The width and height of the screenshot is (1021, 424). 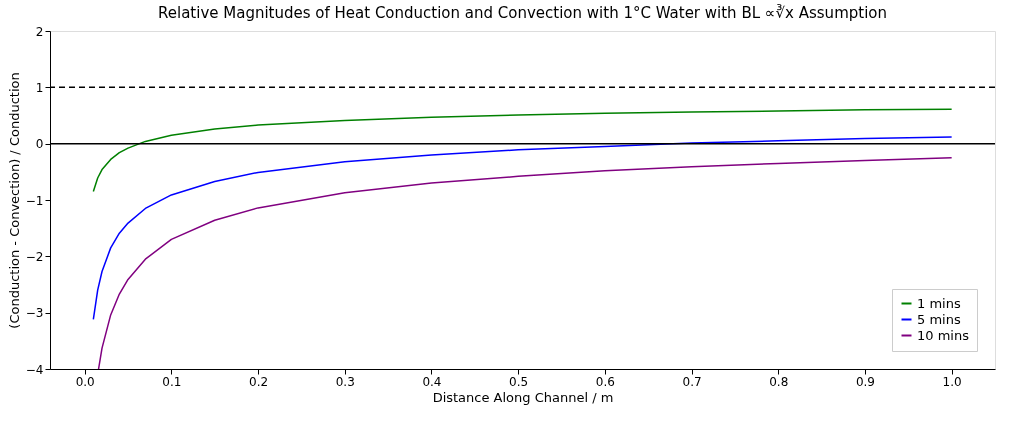 What do you see at coordinates (39, 144) in the screenshot?
I see `y-tick-label: 0` at bounding box center [39, 144].